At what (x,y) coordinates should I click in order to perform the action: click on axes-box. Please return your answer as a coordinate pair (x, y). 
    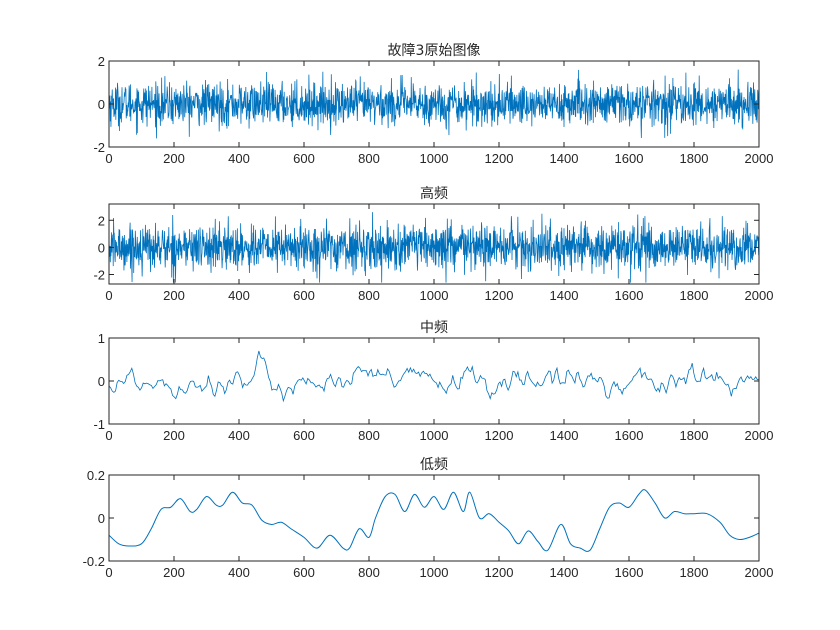
    Looking at the image, I should click on (434, 518).